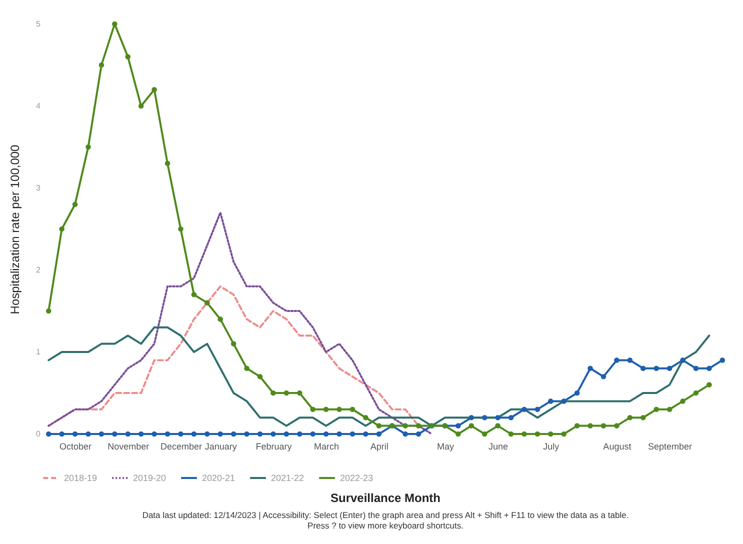 This screenshot has height=544, width=743. What do you see at coordinates (357, 478) in the screenshot?
I see `legend-label: 2022-23` at bounding box center [357, 478].